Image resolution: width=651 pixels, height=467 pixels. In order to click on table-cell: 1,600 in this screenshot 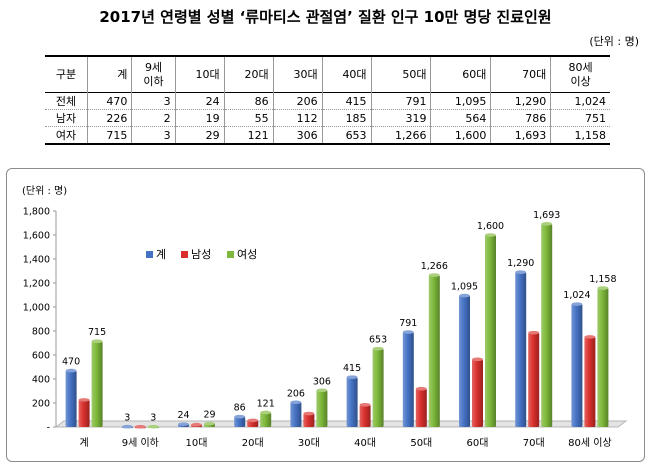, I will do `click(460, 135)`.